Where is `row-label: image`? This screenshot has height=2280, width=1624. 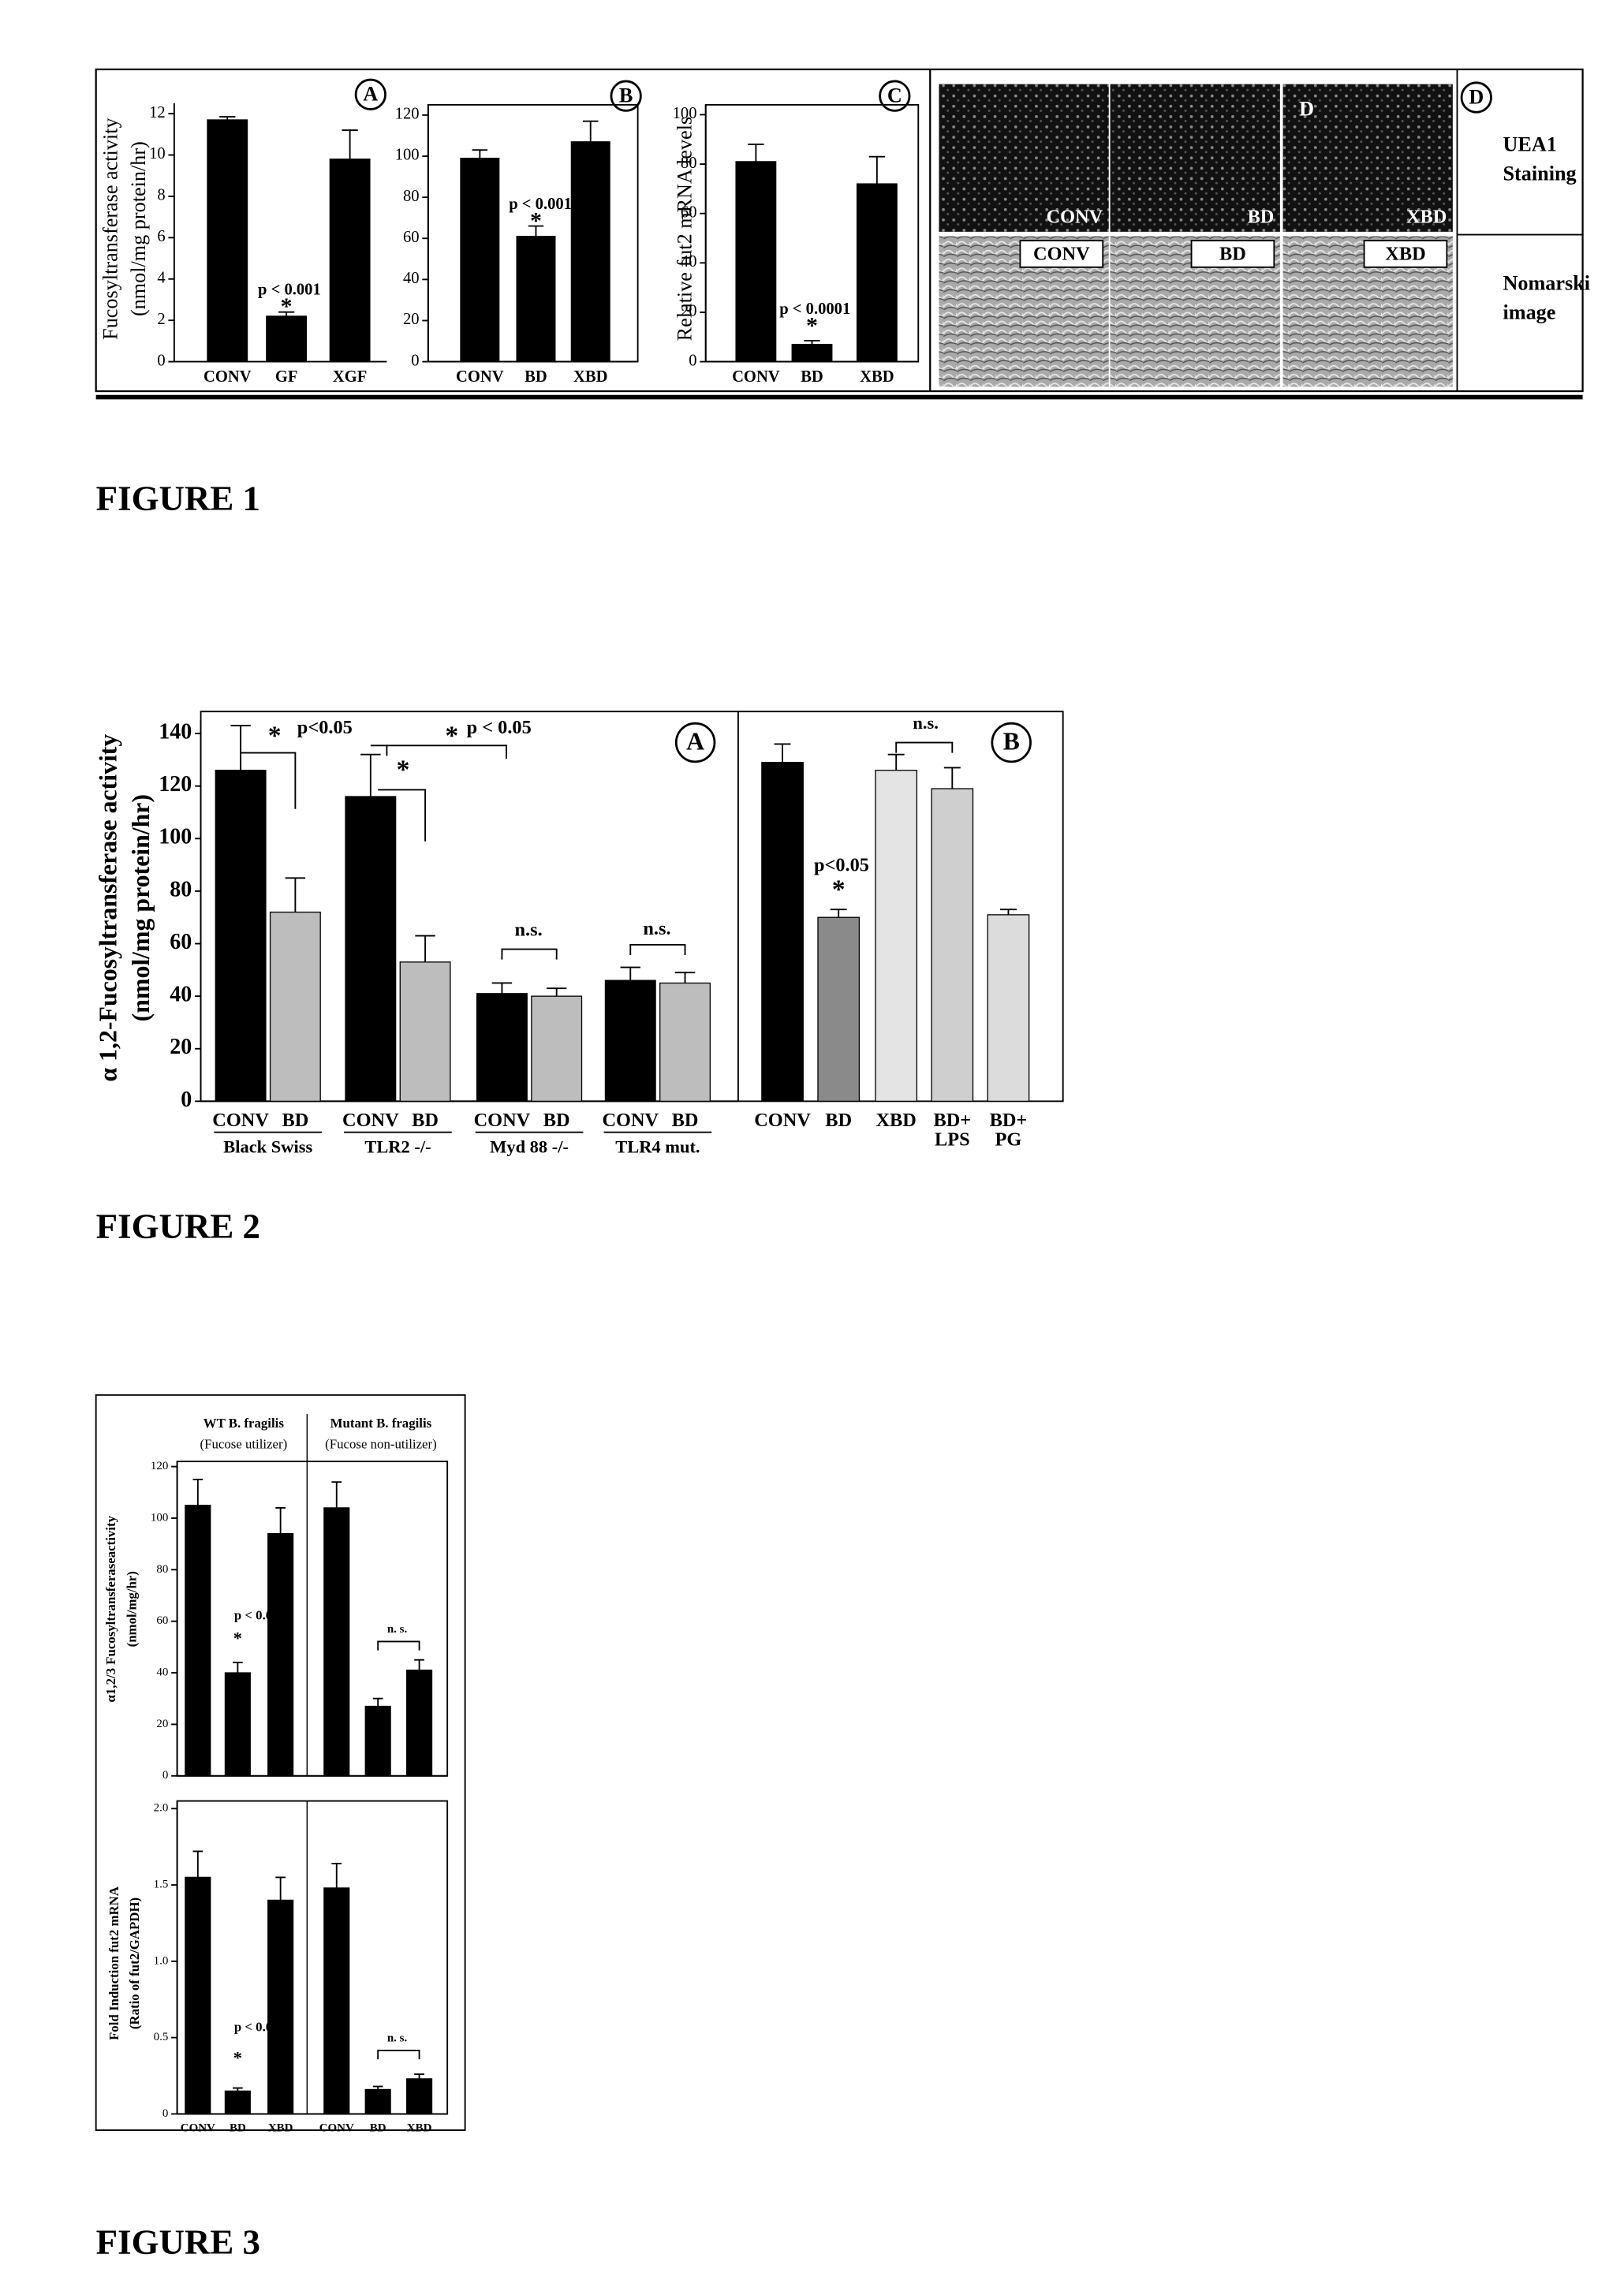
row-label: image is located at coordinates (1529, 312).